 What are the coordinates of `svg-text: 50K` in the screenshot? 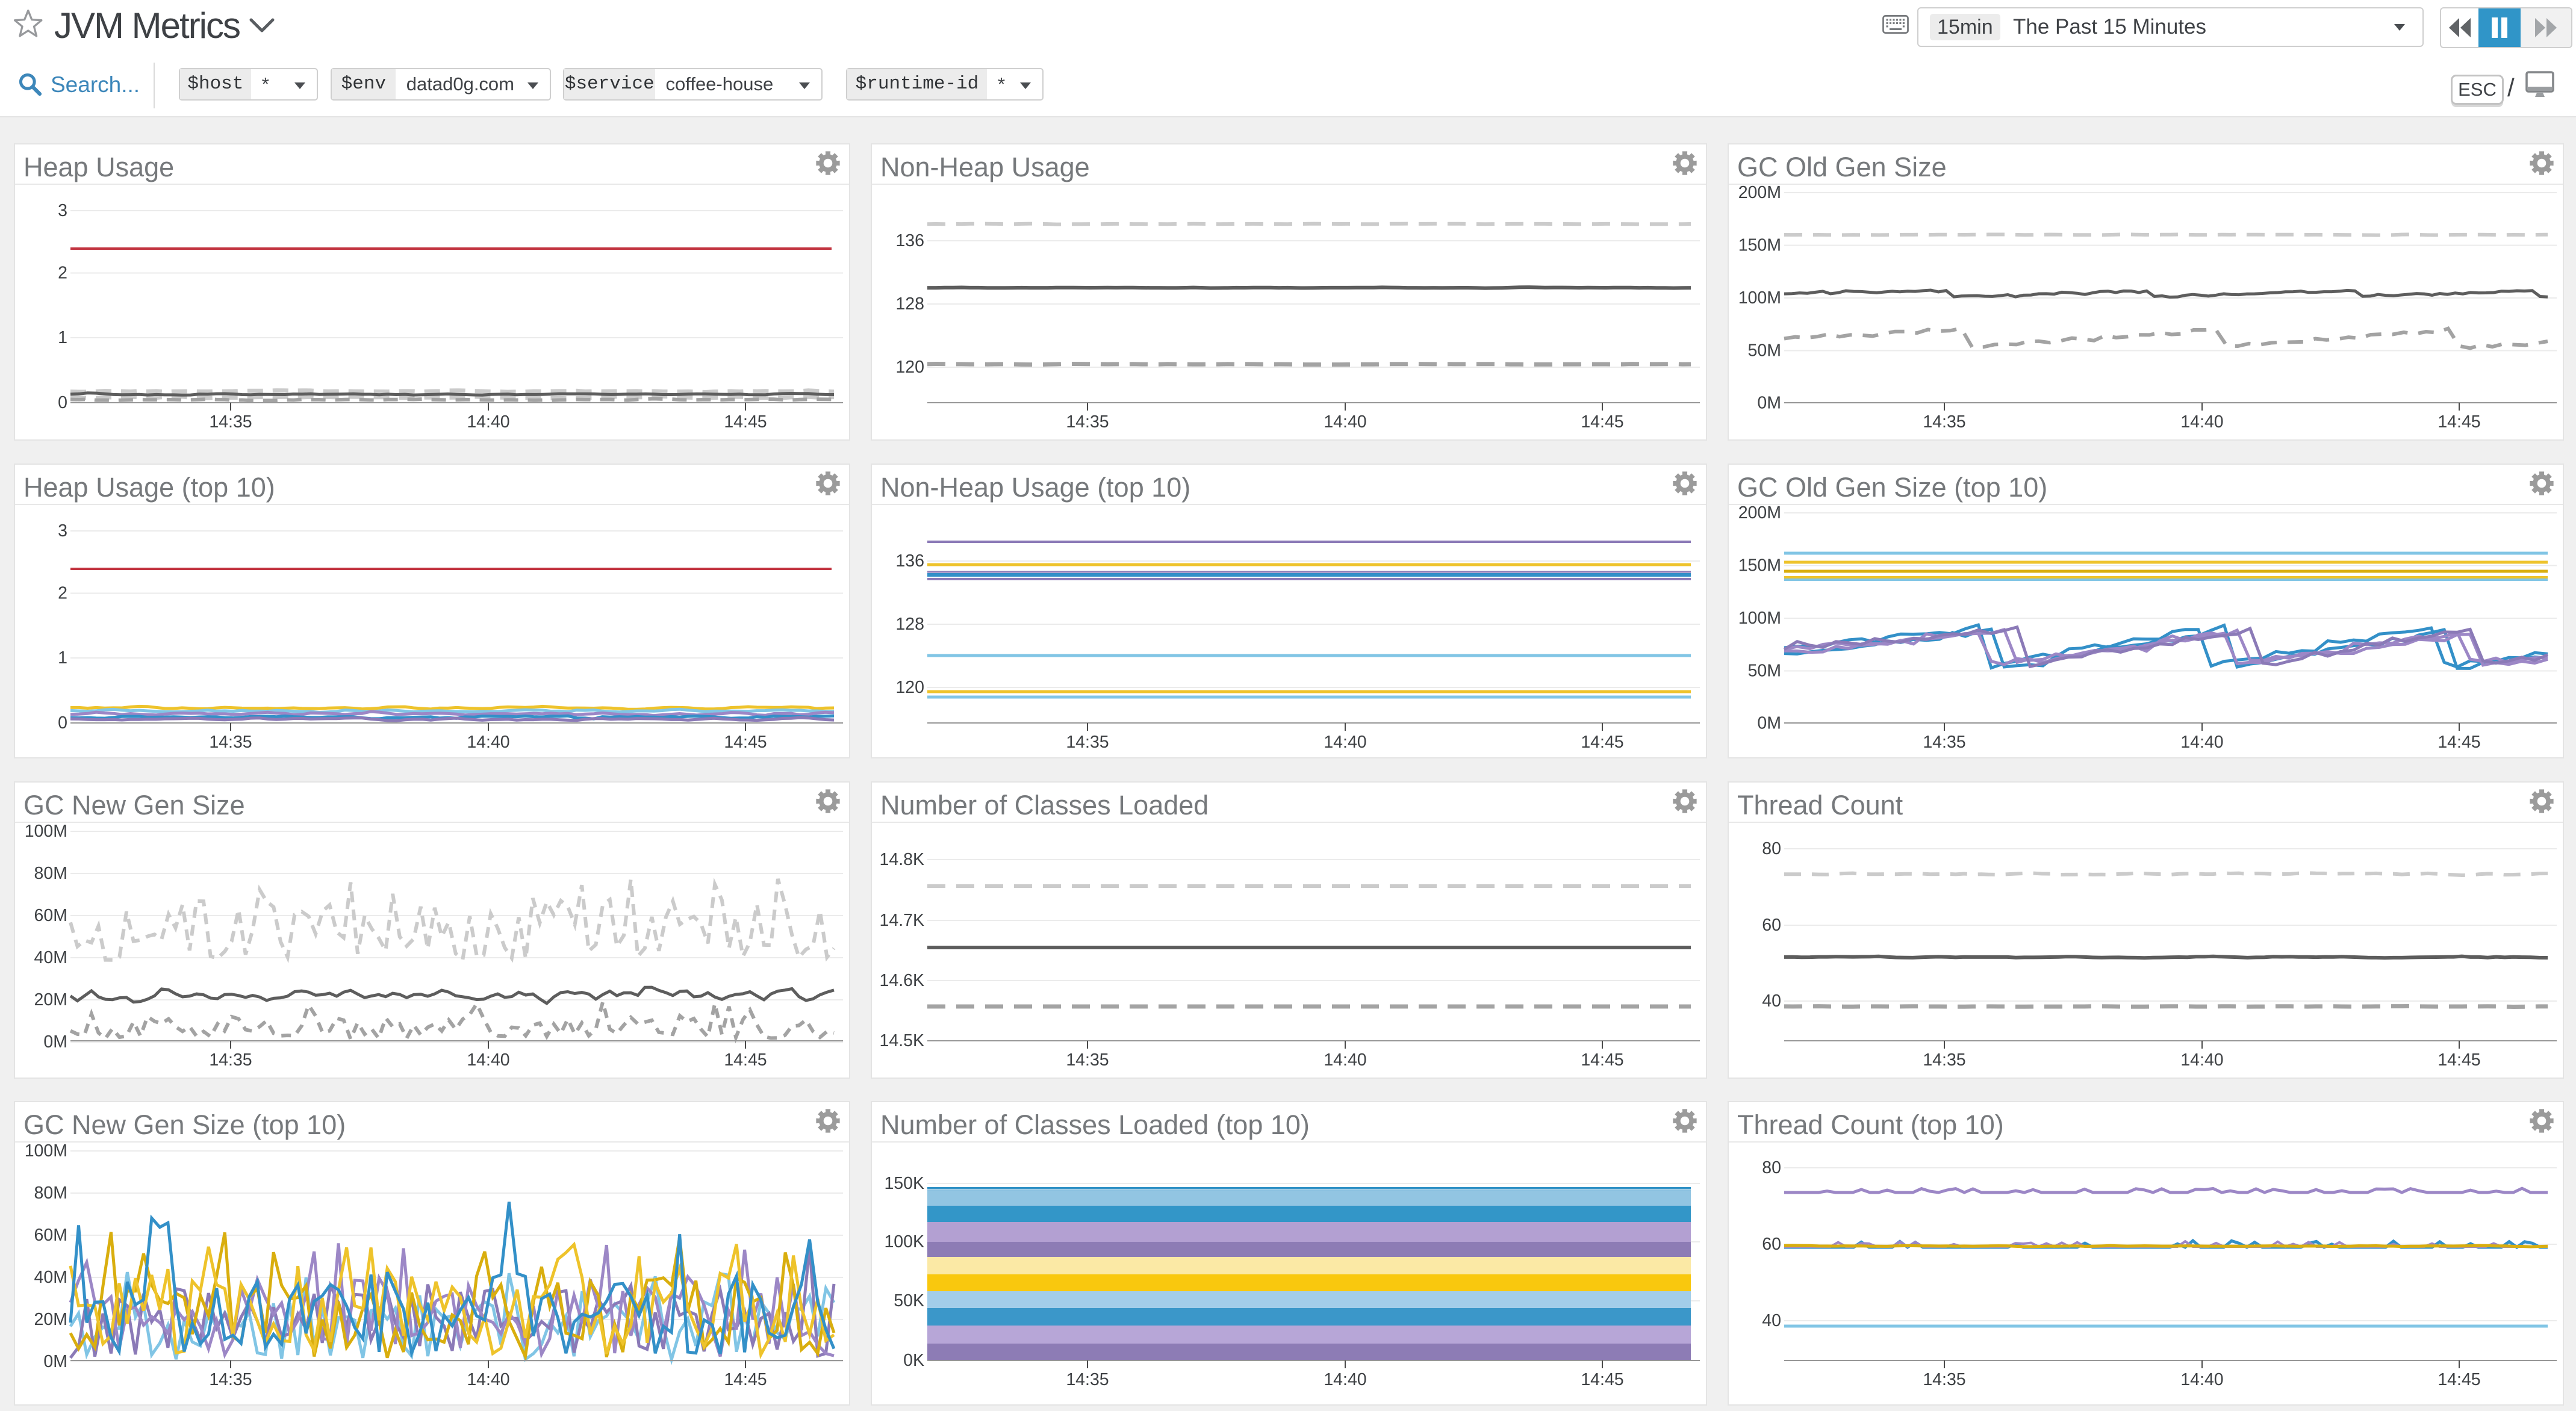 It's located at (909, 1300).